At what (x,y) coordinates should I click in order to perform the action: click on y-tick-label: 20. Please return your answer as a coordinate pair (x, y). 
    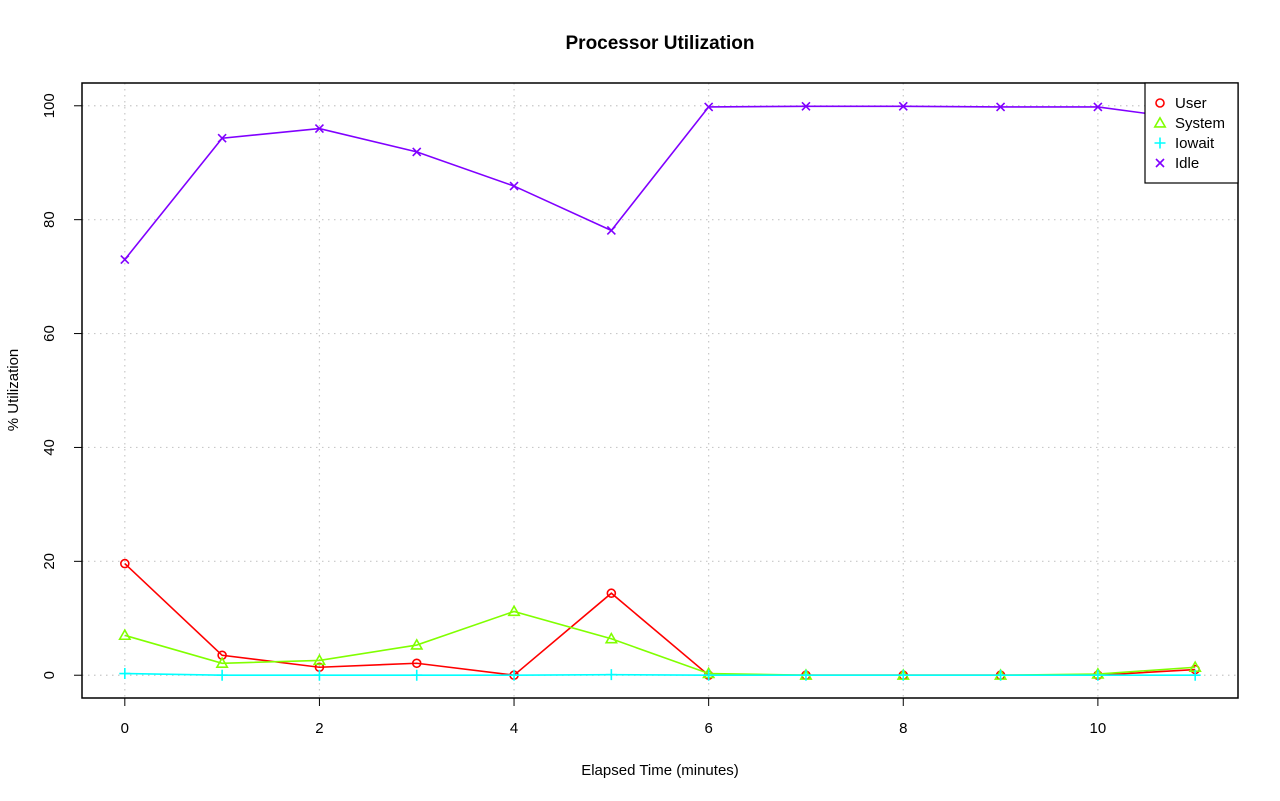
    Looking at the image, I should click on (49, 561).